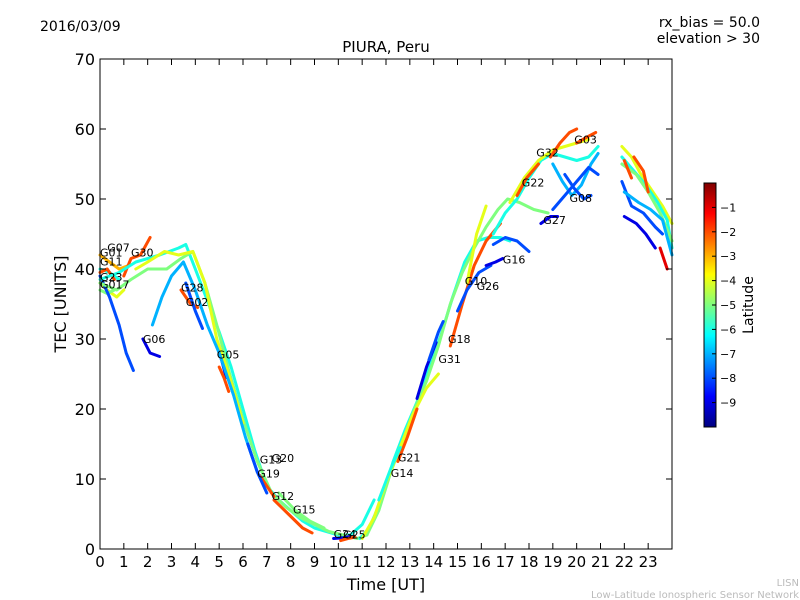  Describe the element at coordinates (257, 468) in the screenshot. I see `satellite-track-g13` at that location.